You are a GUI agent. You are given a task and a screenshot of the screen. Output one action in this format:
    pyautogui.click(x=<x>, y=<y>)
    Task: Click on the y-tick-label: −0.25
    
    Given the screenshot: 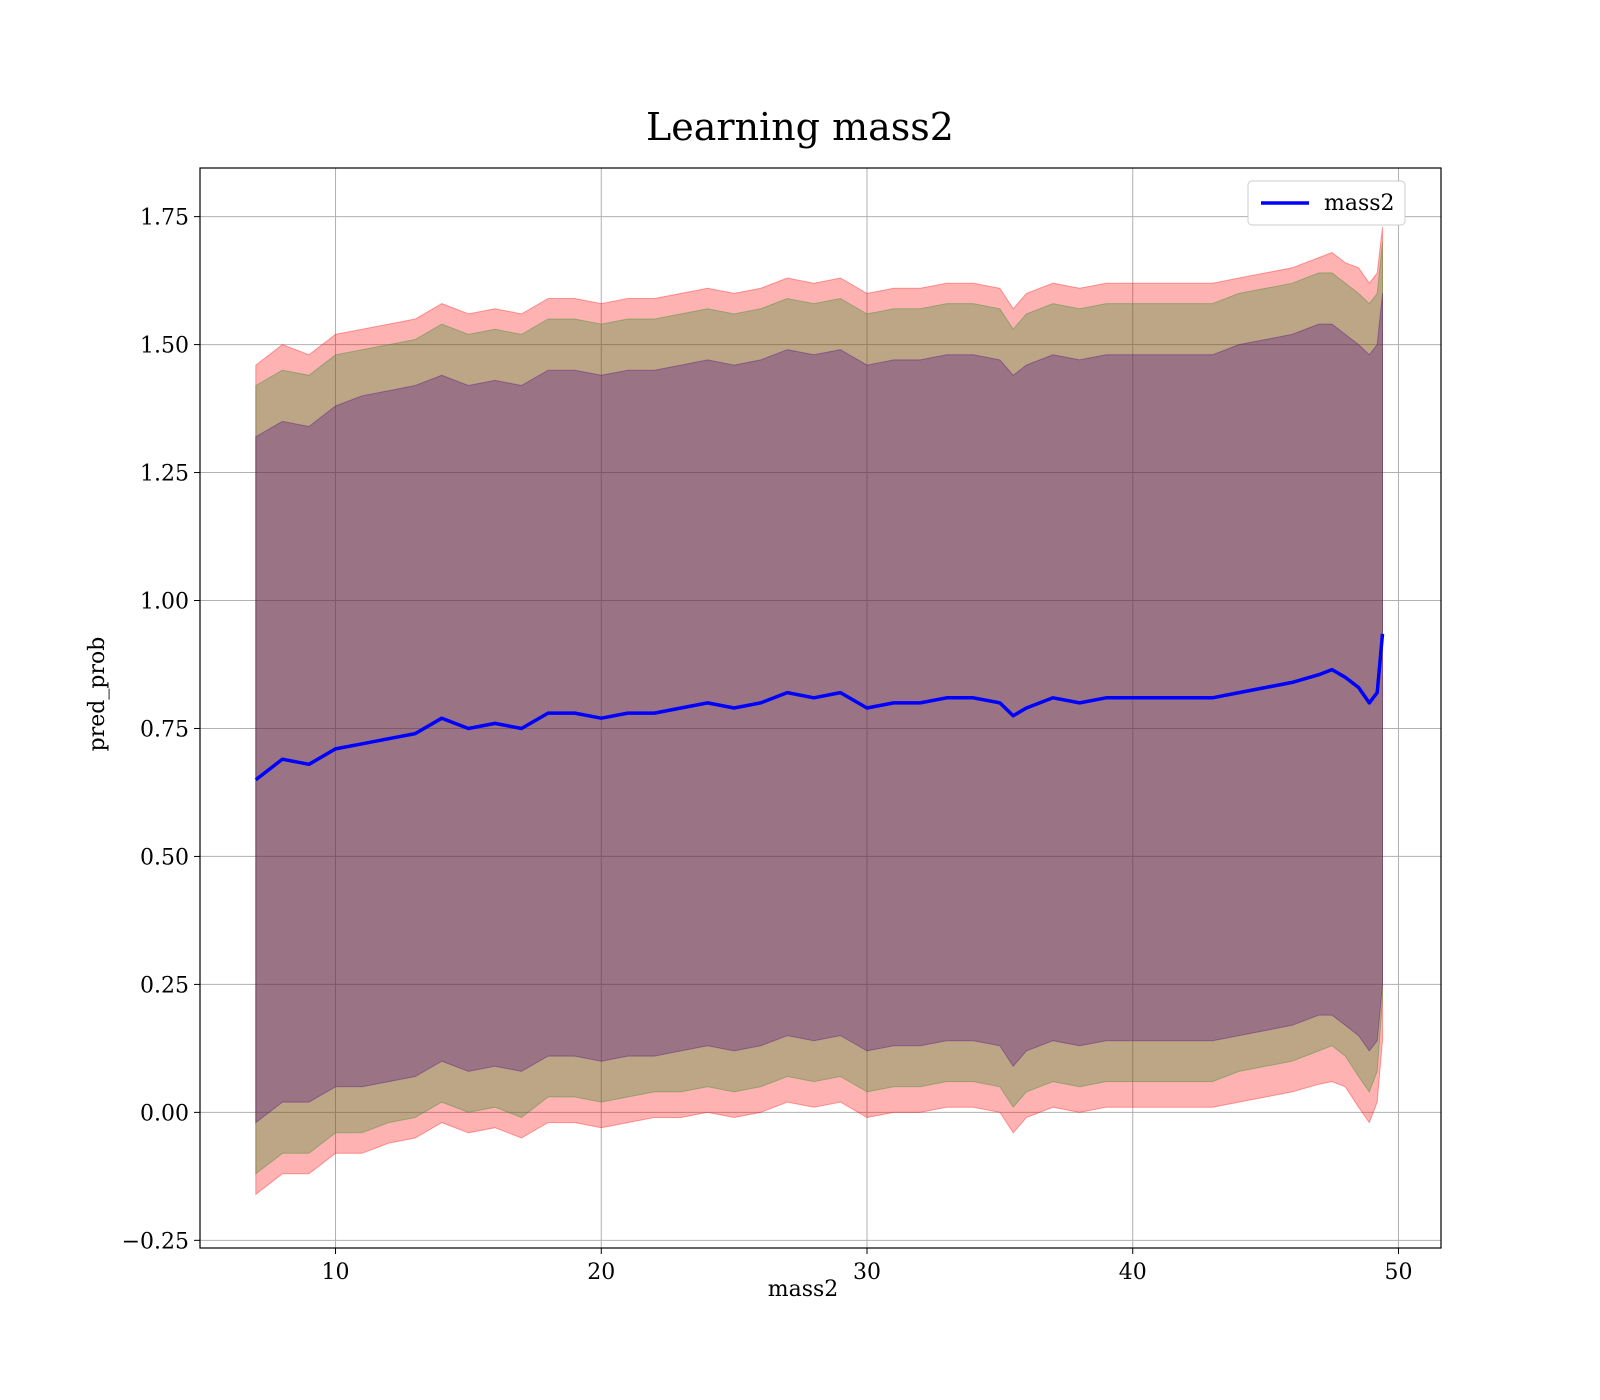 What is the action you would take?
    pyautogui.click(x=155, y=1241)
    